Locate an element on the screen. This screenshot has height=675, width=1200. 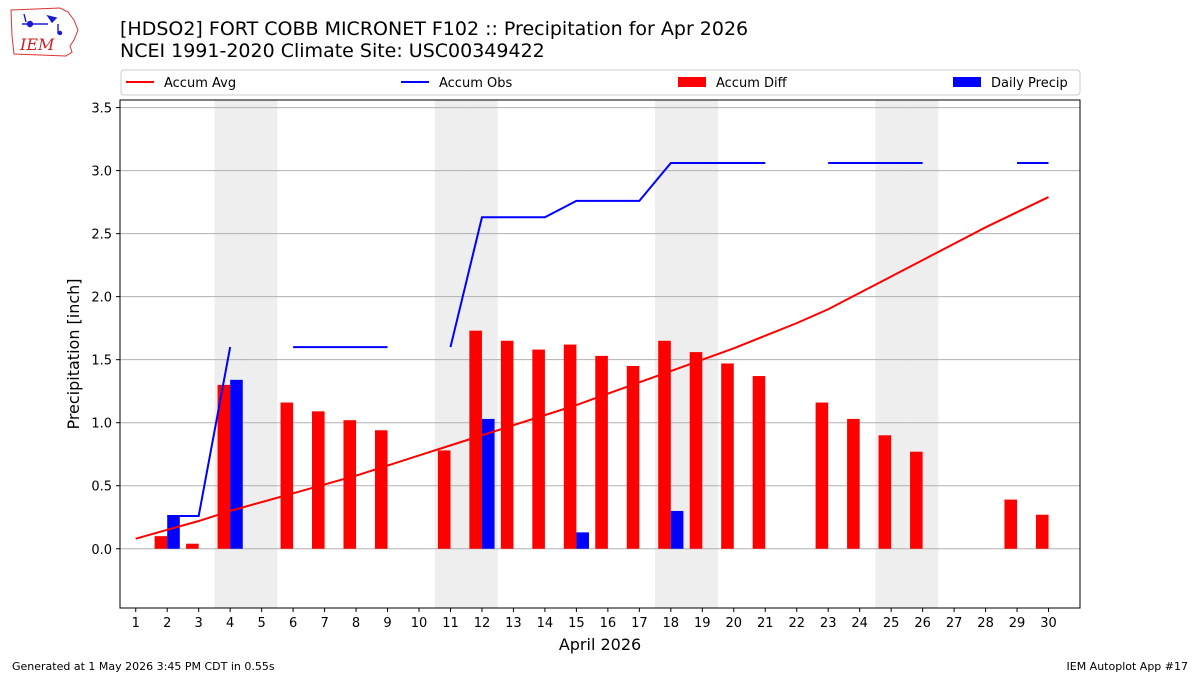
x-tick-label: 18 is located at coordinates (671, 623).